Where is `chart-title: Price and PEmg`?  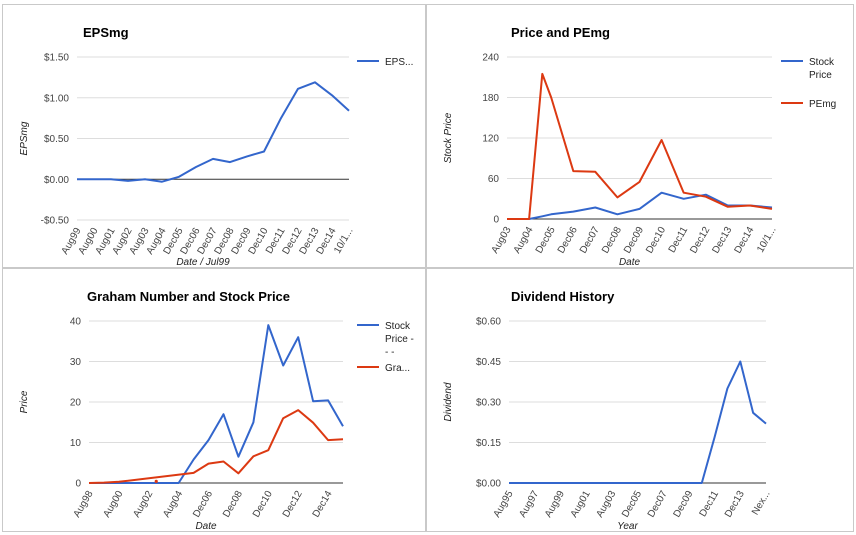 chart-title: Price and PEmg is located at coordinates (560, 32).